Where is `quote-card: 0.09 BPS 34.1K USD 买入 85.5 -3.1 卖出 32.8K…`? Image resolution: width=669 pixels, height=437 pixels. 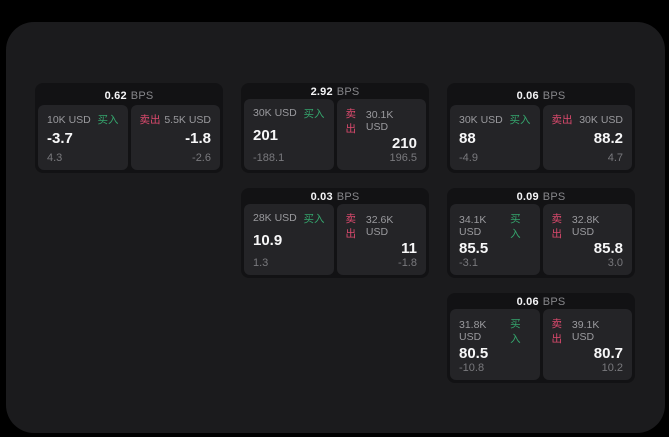 quote-card: 0.09 BPS 34.1K USD 买入 85.5 -3.1 卖出 32.8K… is located at coordinates (541, 233).